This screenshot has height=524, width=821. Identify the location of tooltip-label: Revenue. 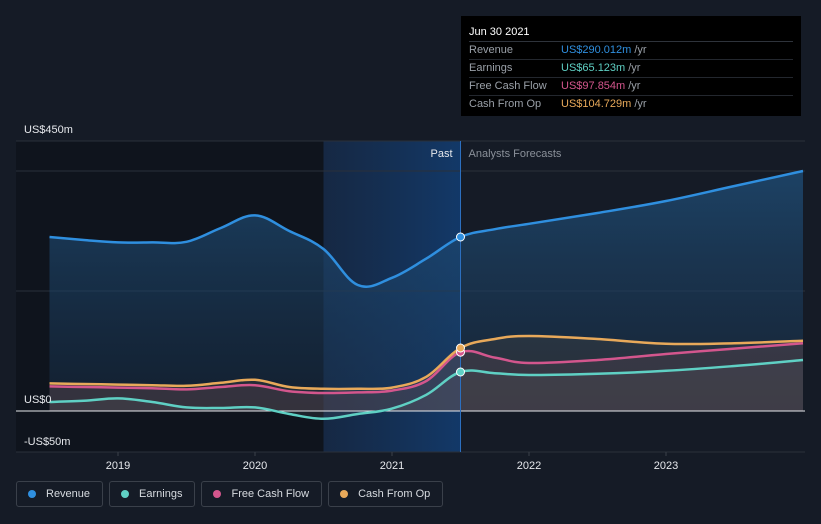
(491, 50).